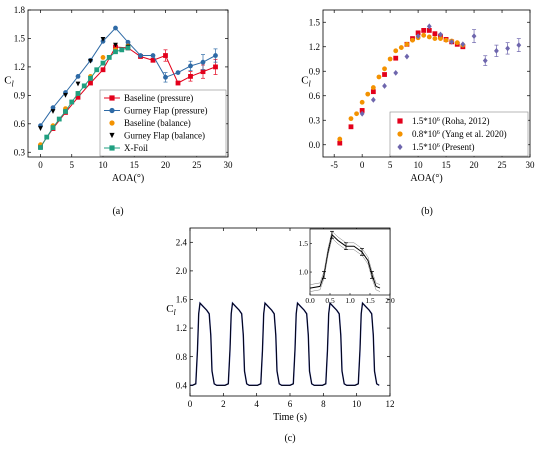 This screenshot has height=450, width=550. Describe the element at coordinates (347, 266) in the screenshot. I see `inset: 0.0 0.5 1.0 1.5 2.0 1.0 1.5` at that location.